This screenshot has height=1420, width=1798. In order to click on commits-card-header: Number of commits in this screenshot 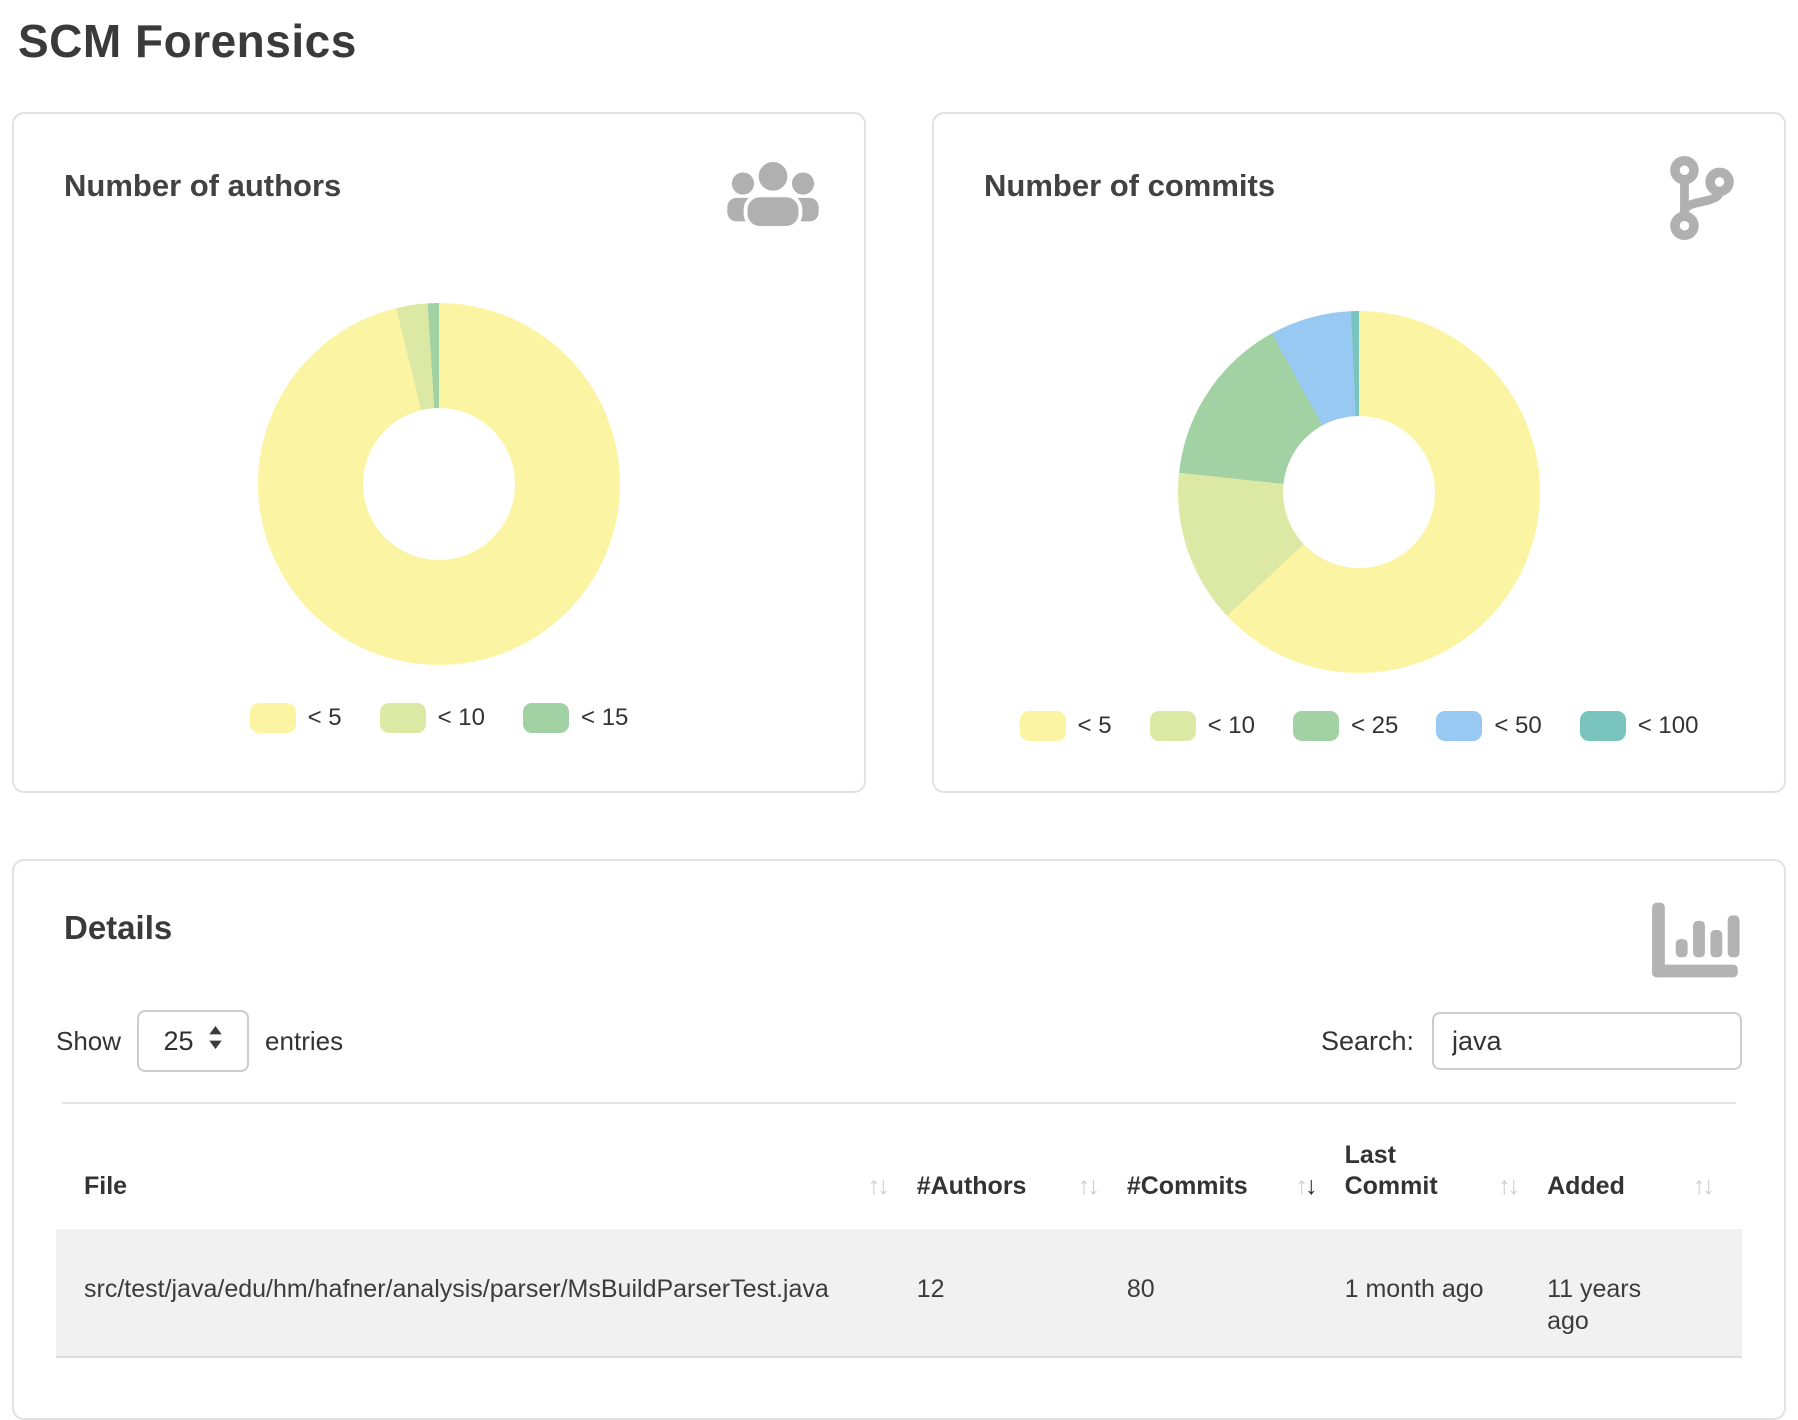, I will do `click(1359, 200)`.